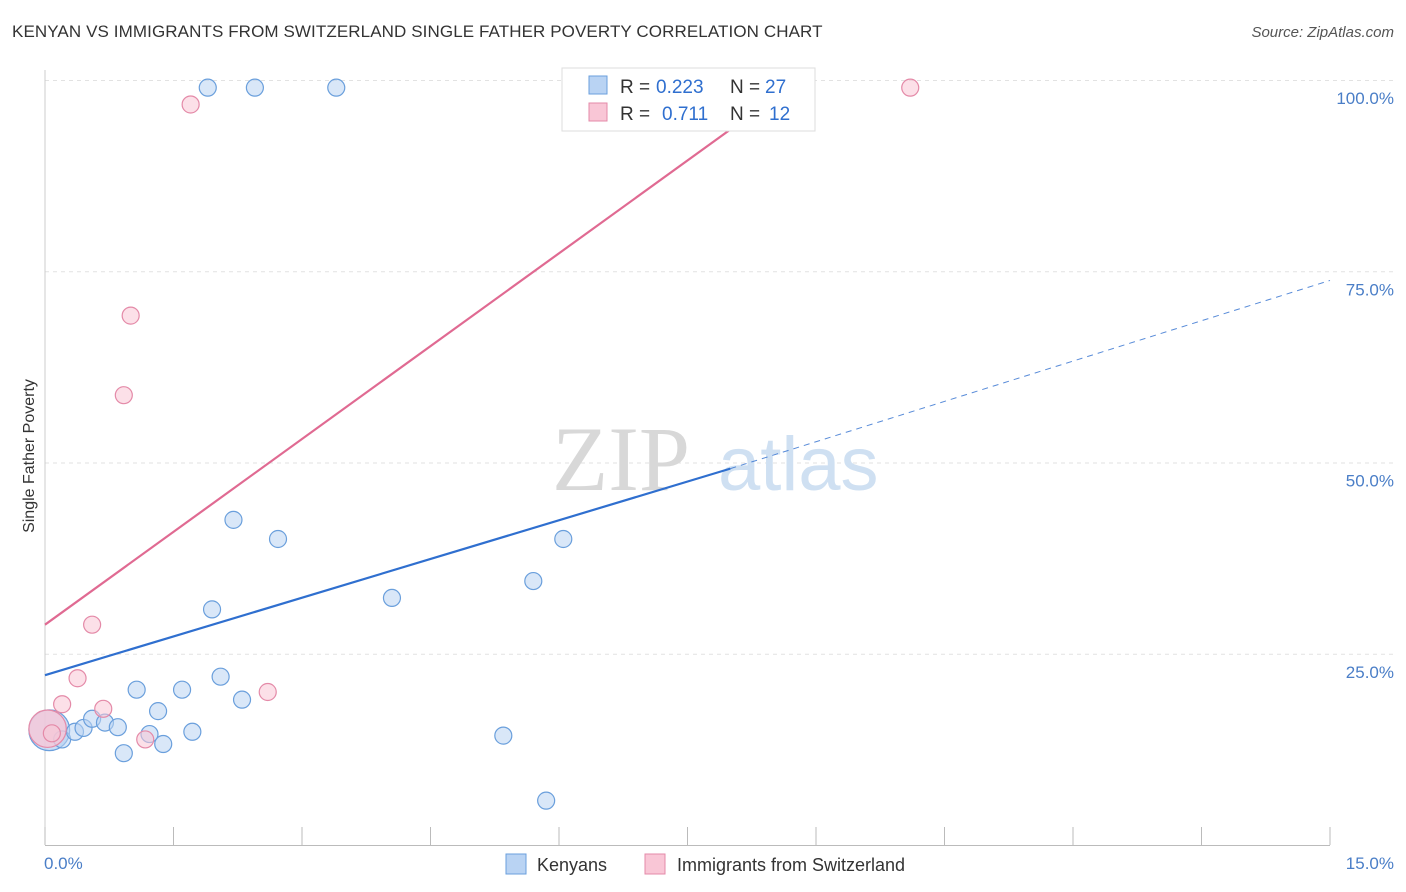 The height and width of the screenshot is (892, 1406). Describe the element at coordinates (1365, 98) in the screenshot. I see `y-tick-label: 100.0%` at that location.